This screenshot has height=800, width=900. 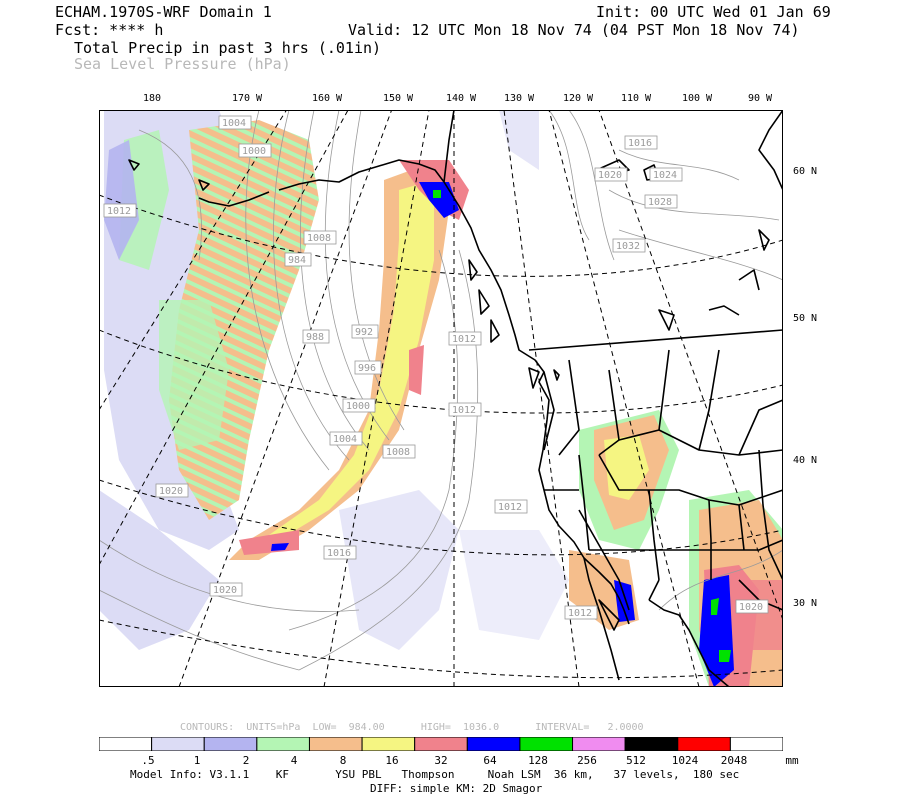 What do you see at coordinates (163, 12) in the screenshot?
I see `model-title: ECHAM.1970S-WRF Domain 1` at bounding box center [163, 12].